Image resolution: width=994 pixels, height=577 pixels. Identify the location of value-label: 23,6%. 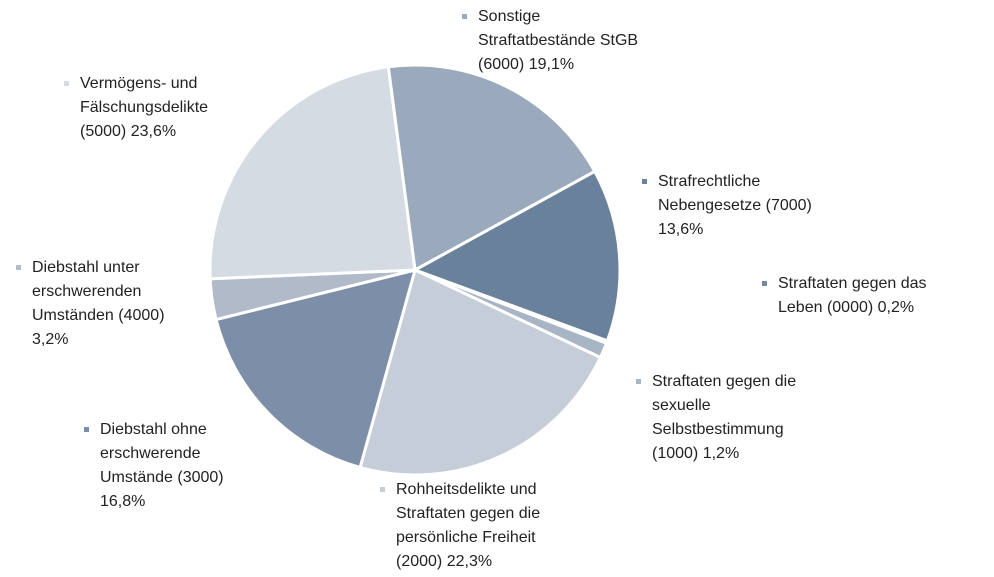
(153, 131).